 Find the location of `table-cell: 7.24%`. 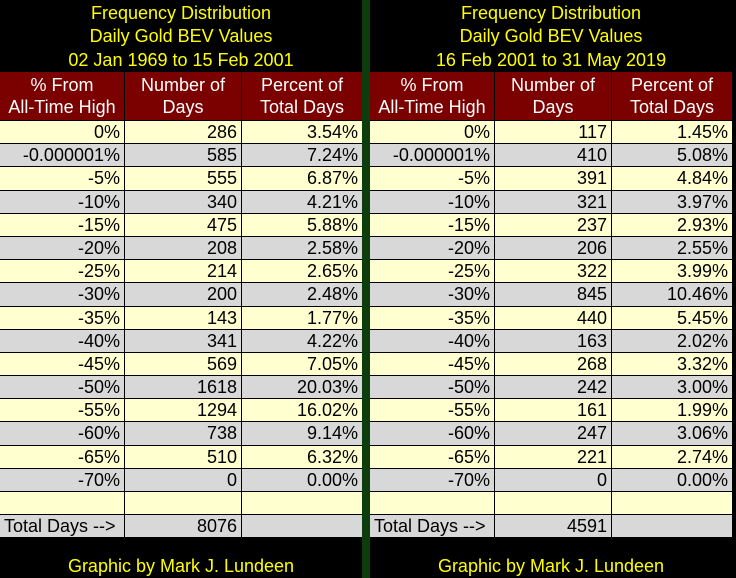

table-cell: 7.24% is located at coordinates (302, 155).